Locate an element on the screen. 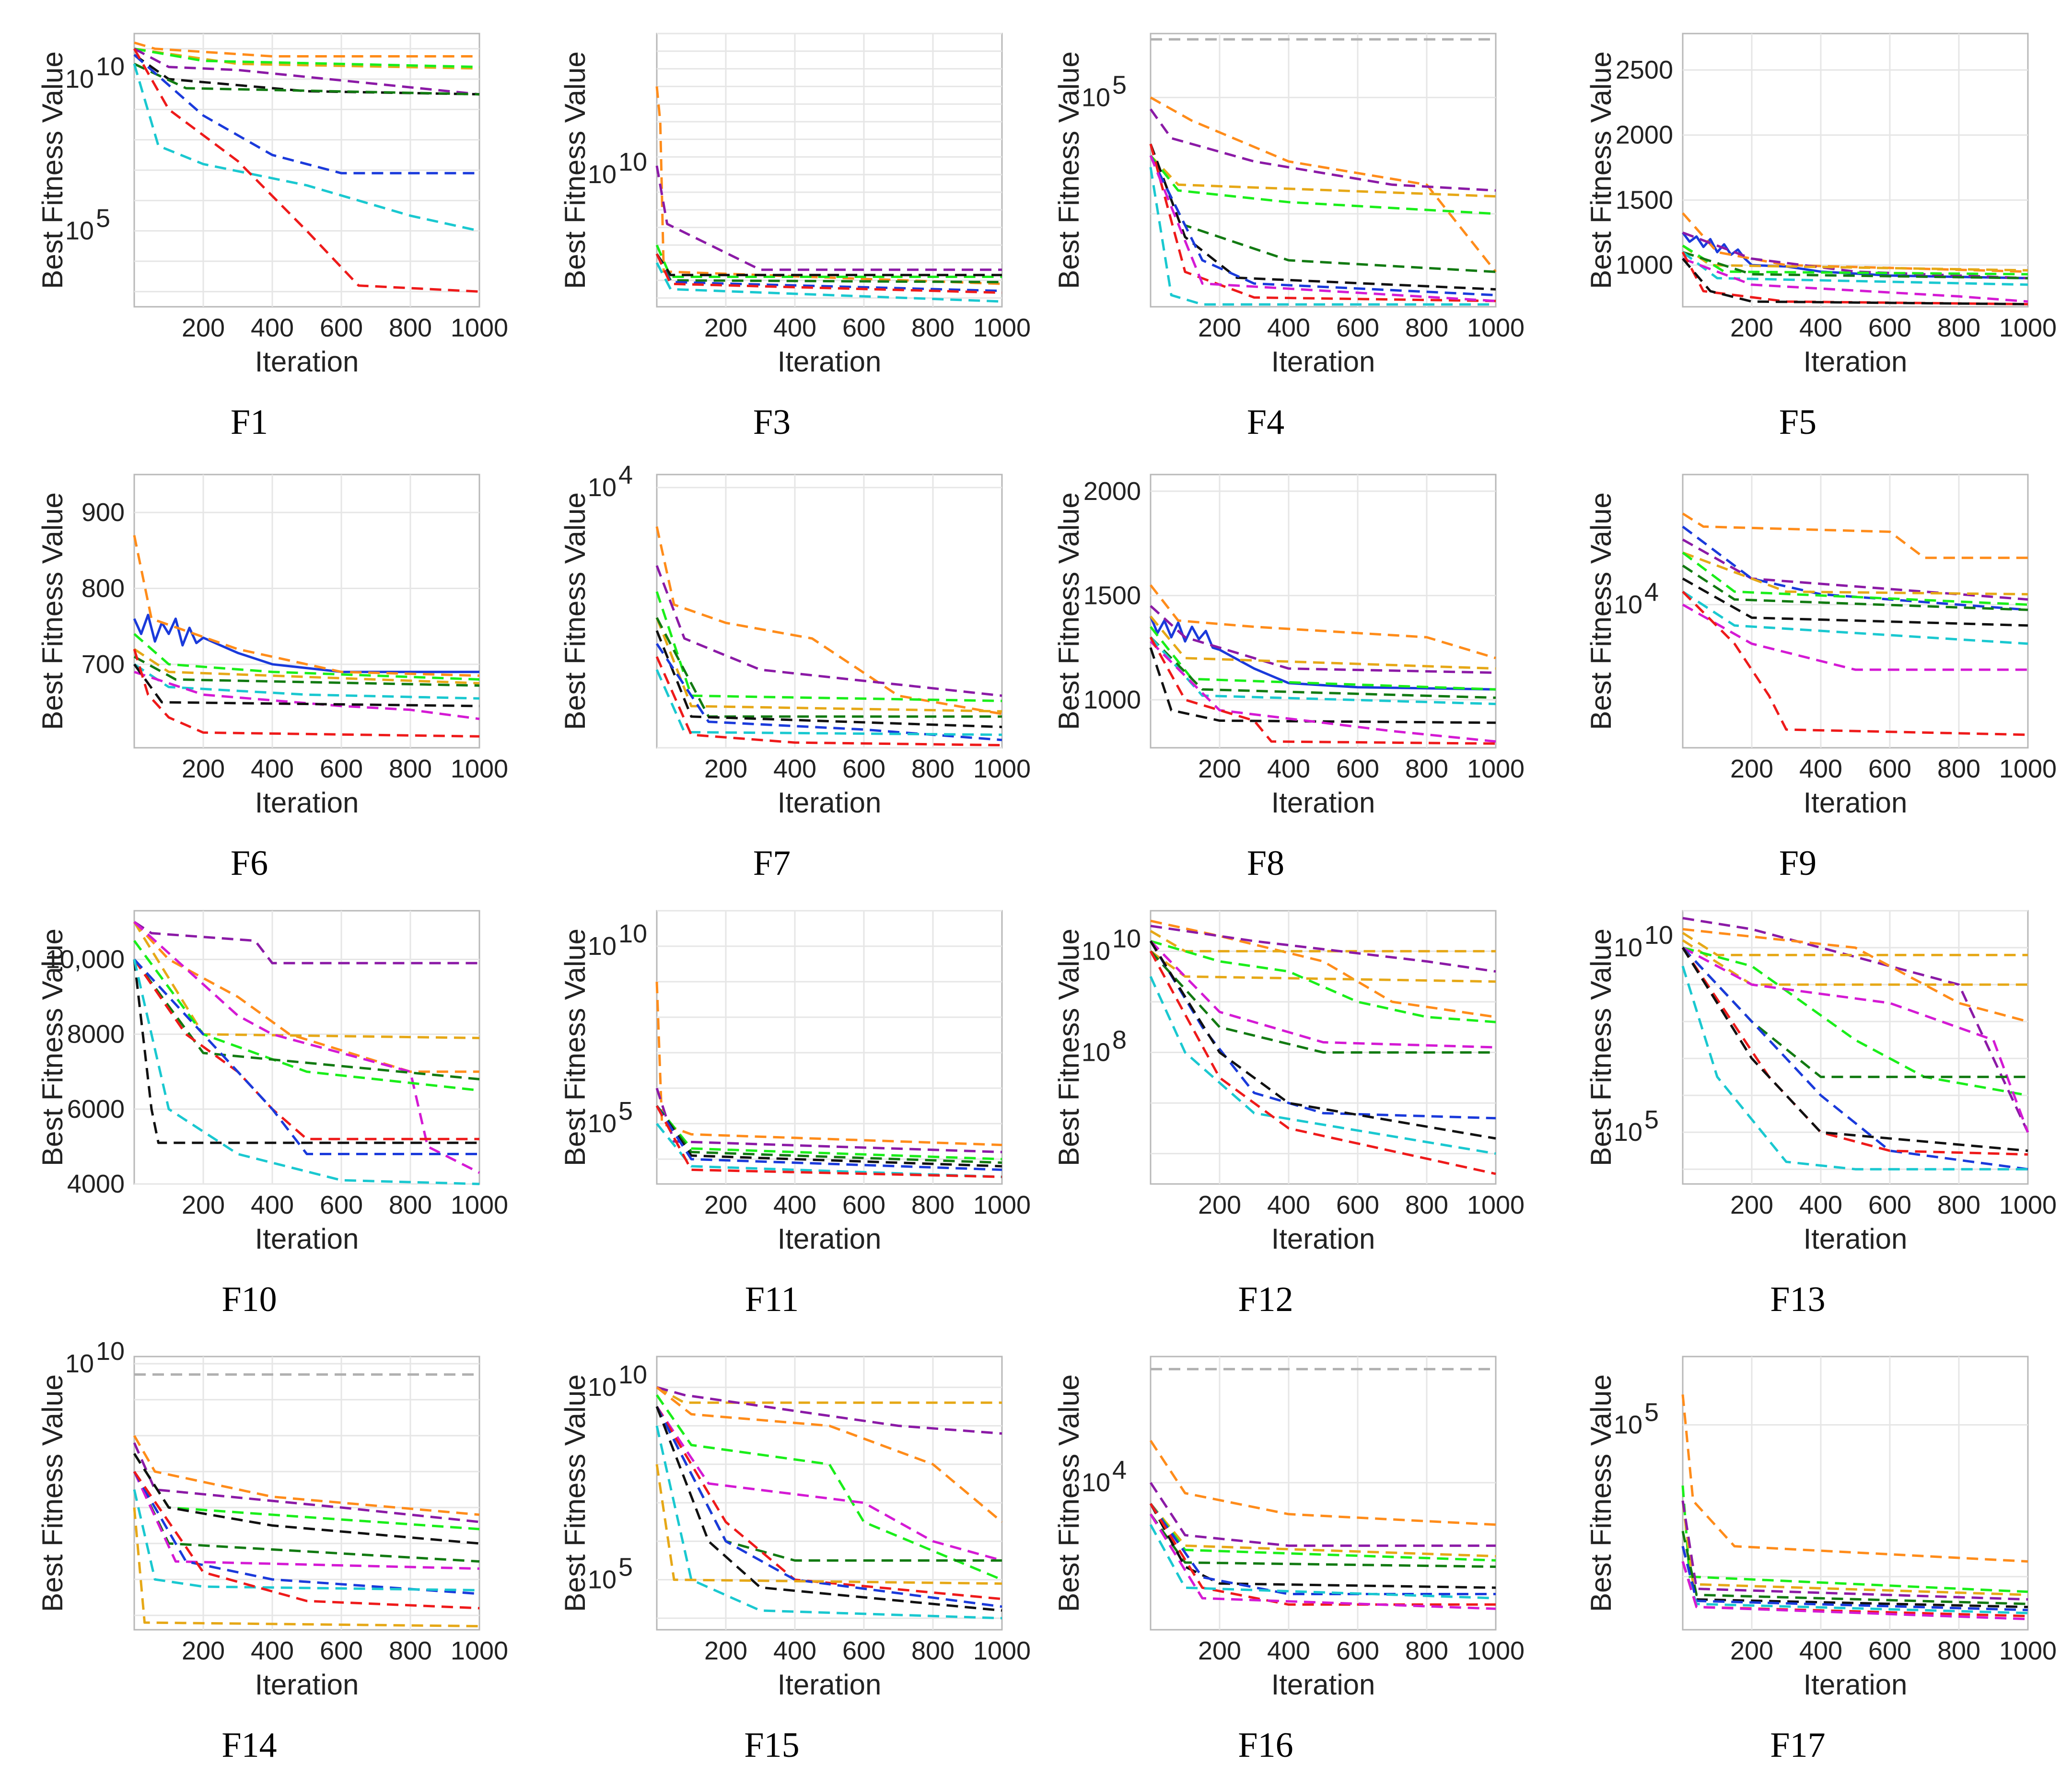 The height and width of the screenshot is (1775, 2072). panel-caption: F16 is located at coordinates (1265, 1746).